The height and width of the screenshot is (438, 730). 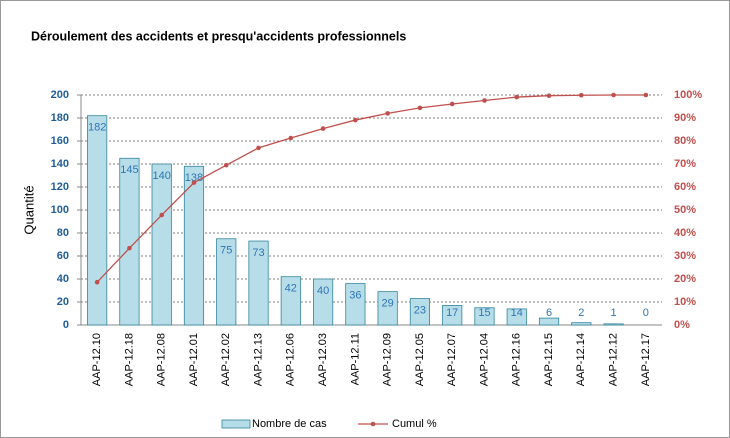 I want to click on y-tick-label: 140, so click(x=60, y=164).